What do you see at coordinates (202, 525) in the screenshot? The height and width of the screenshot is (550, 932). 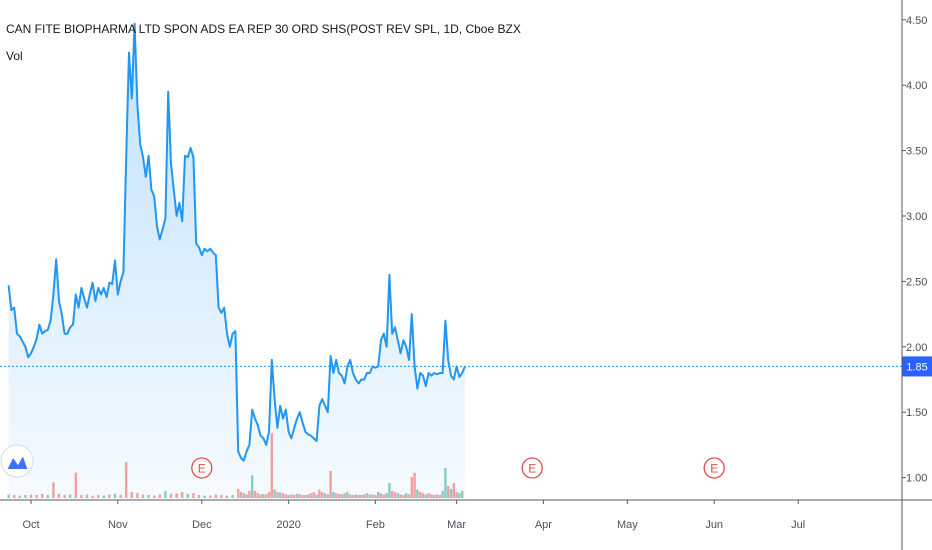 I see `time-tick-label: Dec` at bounding box center [202, 525].